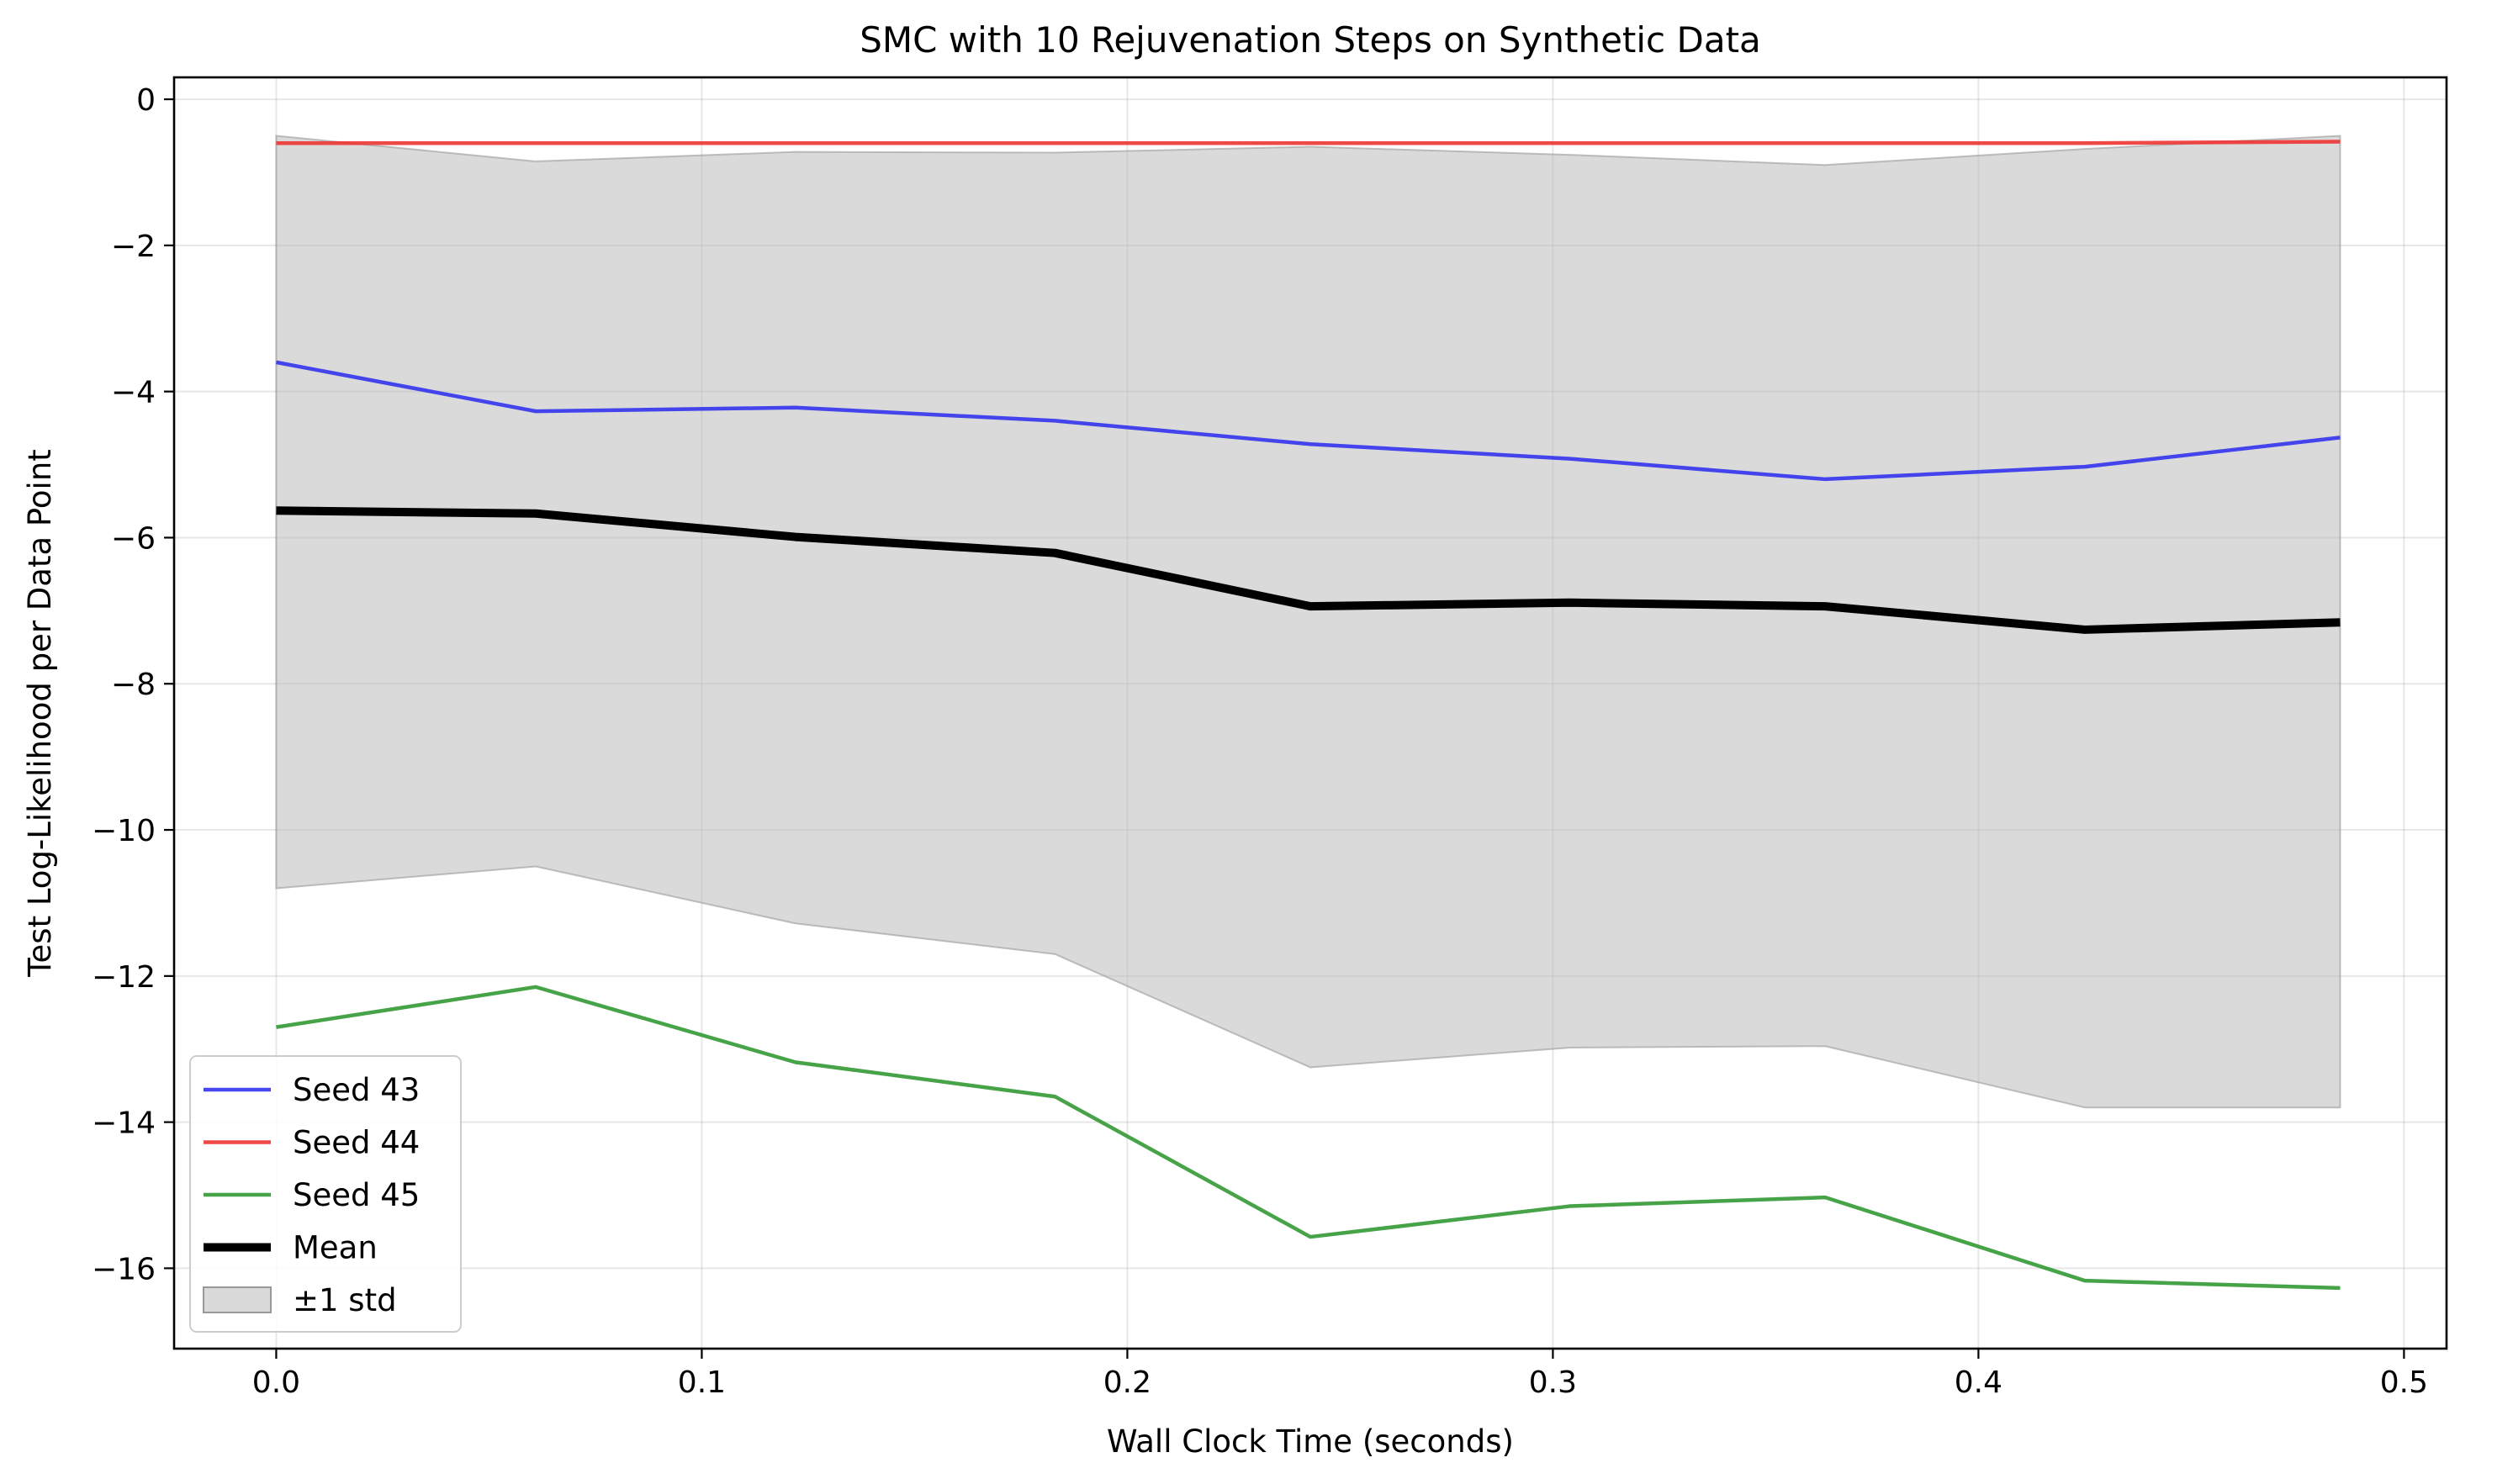 The height and width of the screenshot is (1484, 2497). Describe the element at coordinates (1310, 1441) in the screenshot. I see `x-axis-label: Wall Clock Time (seconds)` at that location.